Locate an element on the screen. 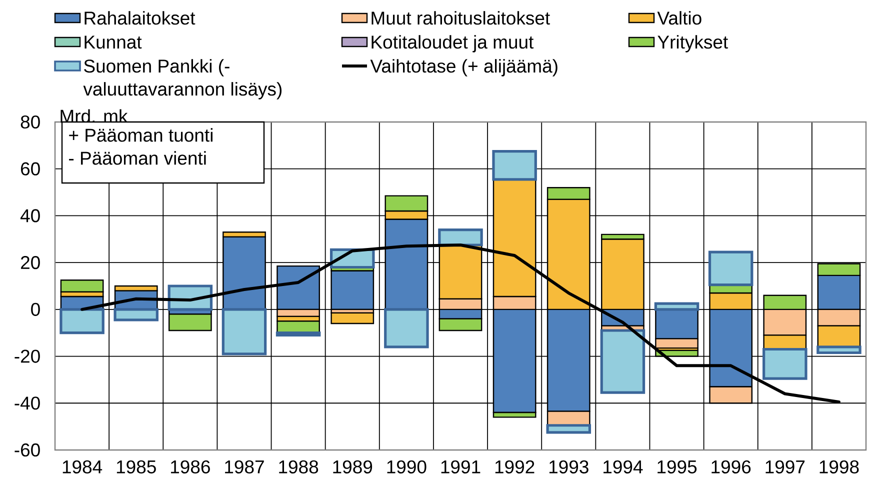 The image size is (876, 489). y-tick-label: -20 is located at coordinates (27, 356).